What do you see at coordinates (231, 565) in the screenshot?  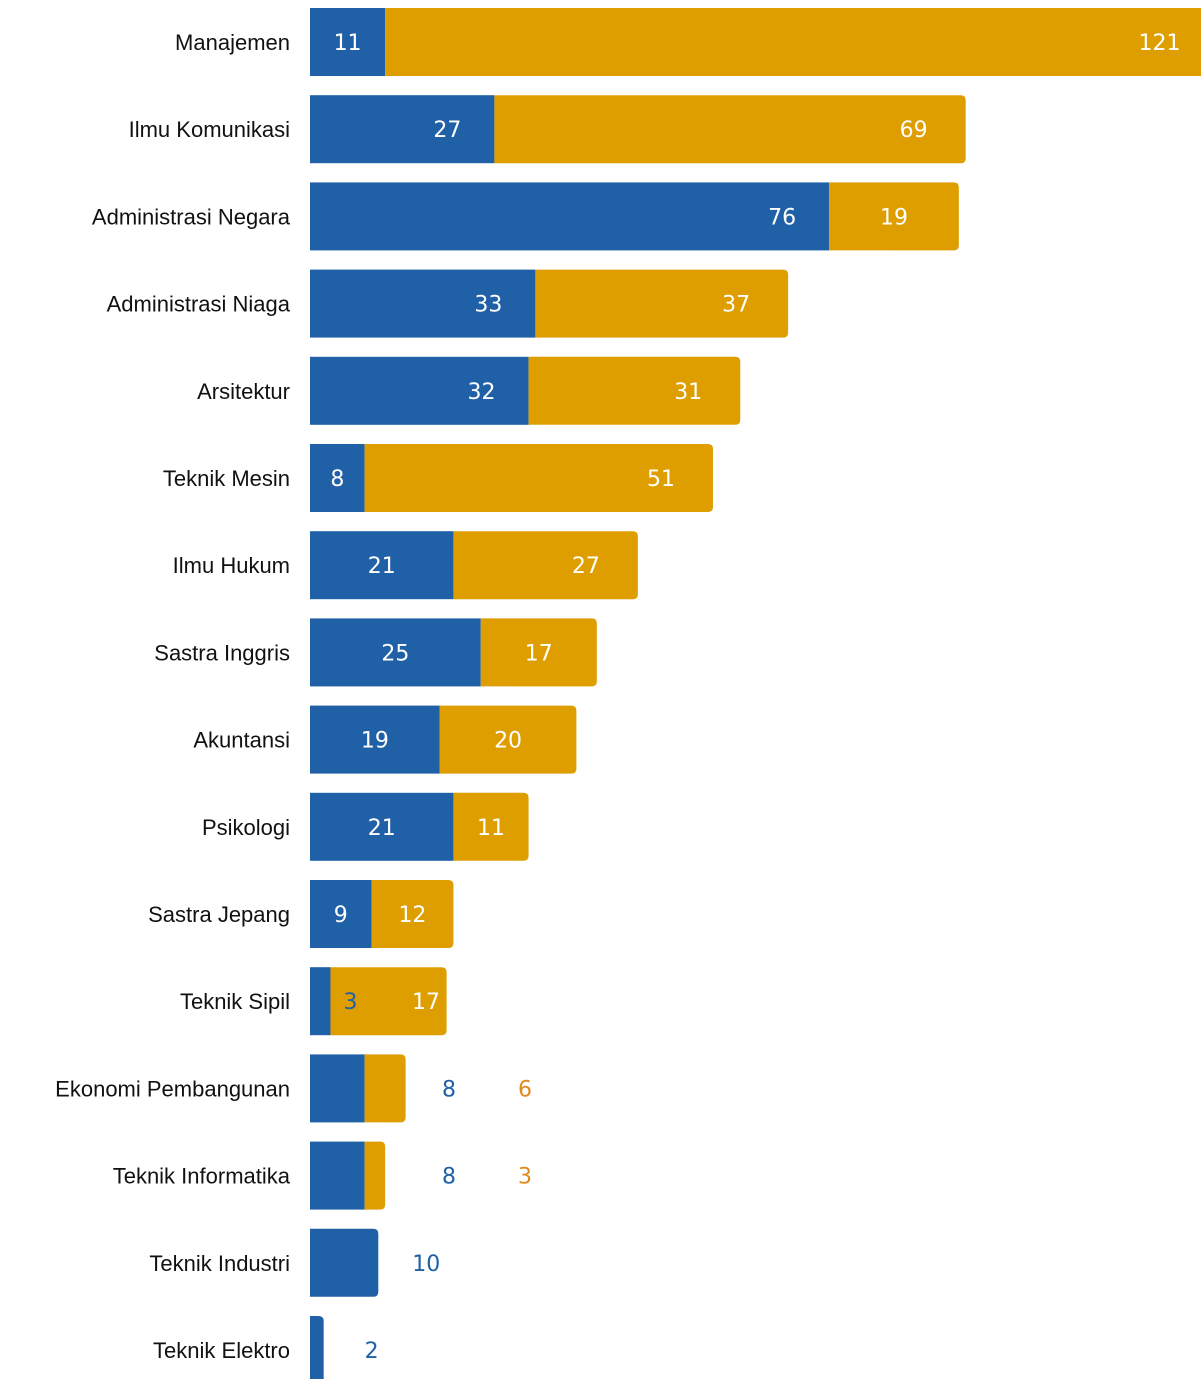 I see `category-label: Ilmu Hukum` at bounding box center [231, 565].